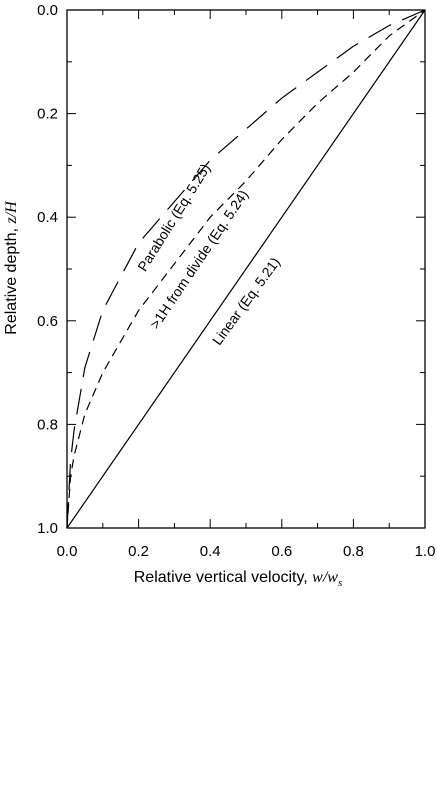  I want to click on y-tick-label: 0.0, so click(47, 10).